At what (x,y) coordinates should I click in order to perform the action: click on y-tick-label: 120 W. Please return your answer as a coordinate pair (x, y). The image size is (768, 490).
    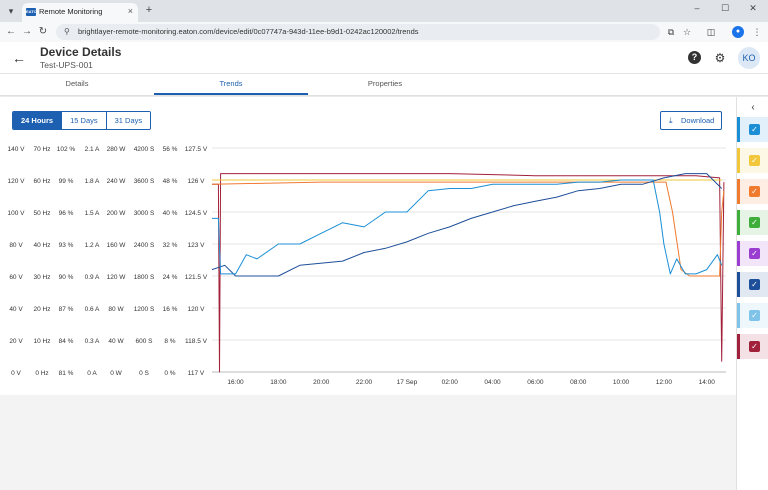
    Looking at the image, I should click on (117, 277).